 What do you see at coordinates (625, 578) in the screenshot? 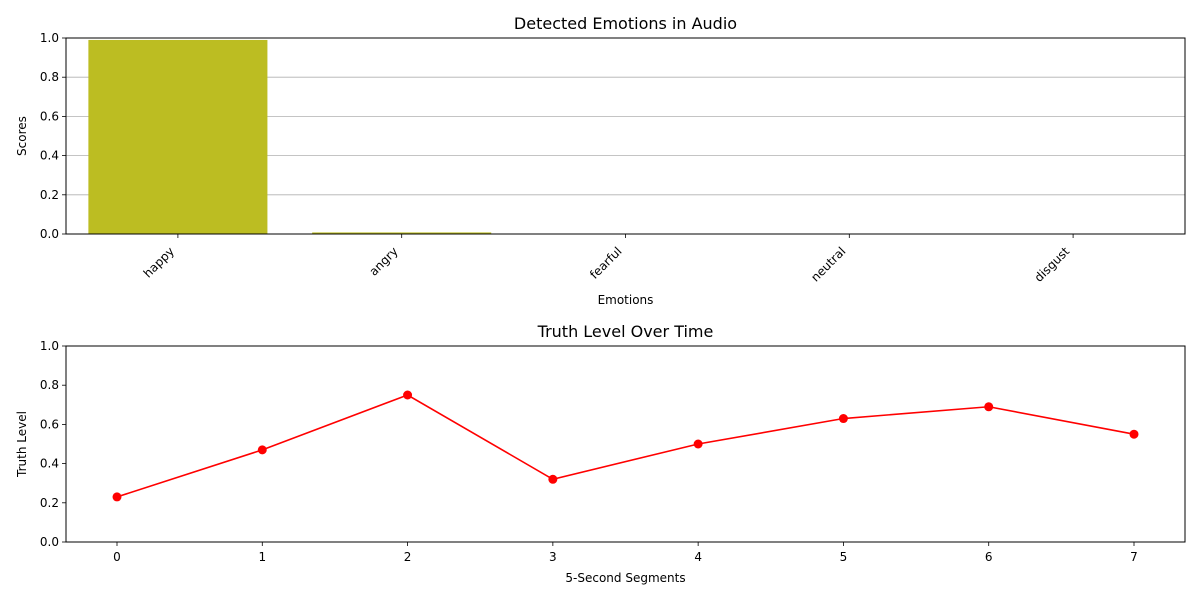
I see `line-chart-x-axis-label: 5-Second Segments` at bounding box center [625, 578].